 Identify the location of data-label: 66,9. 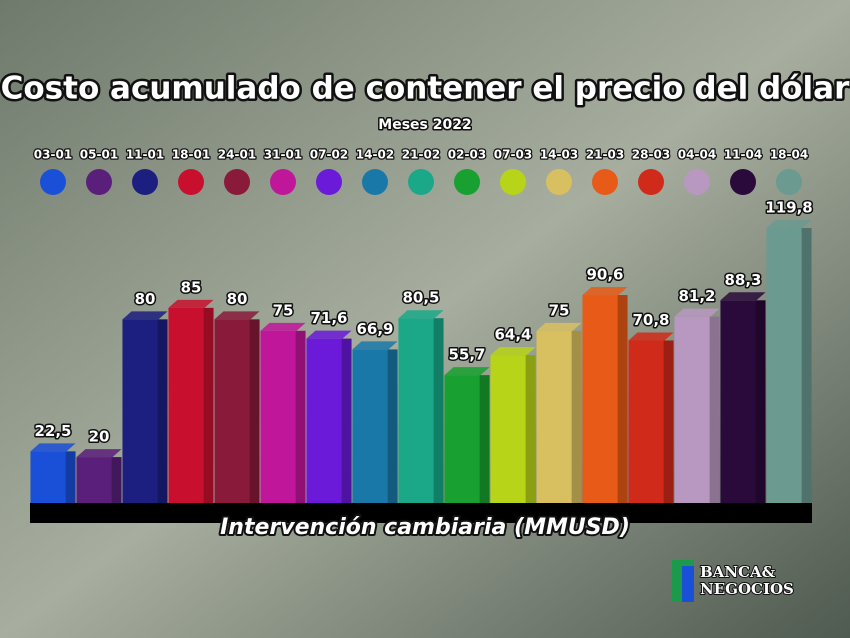
(374, 329).